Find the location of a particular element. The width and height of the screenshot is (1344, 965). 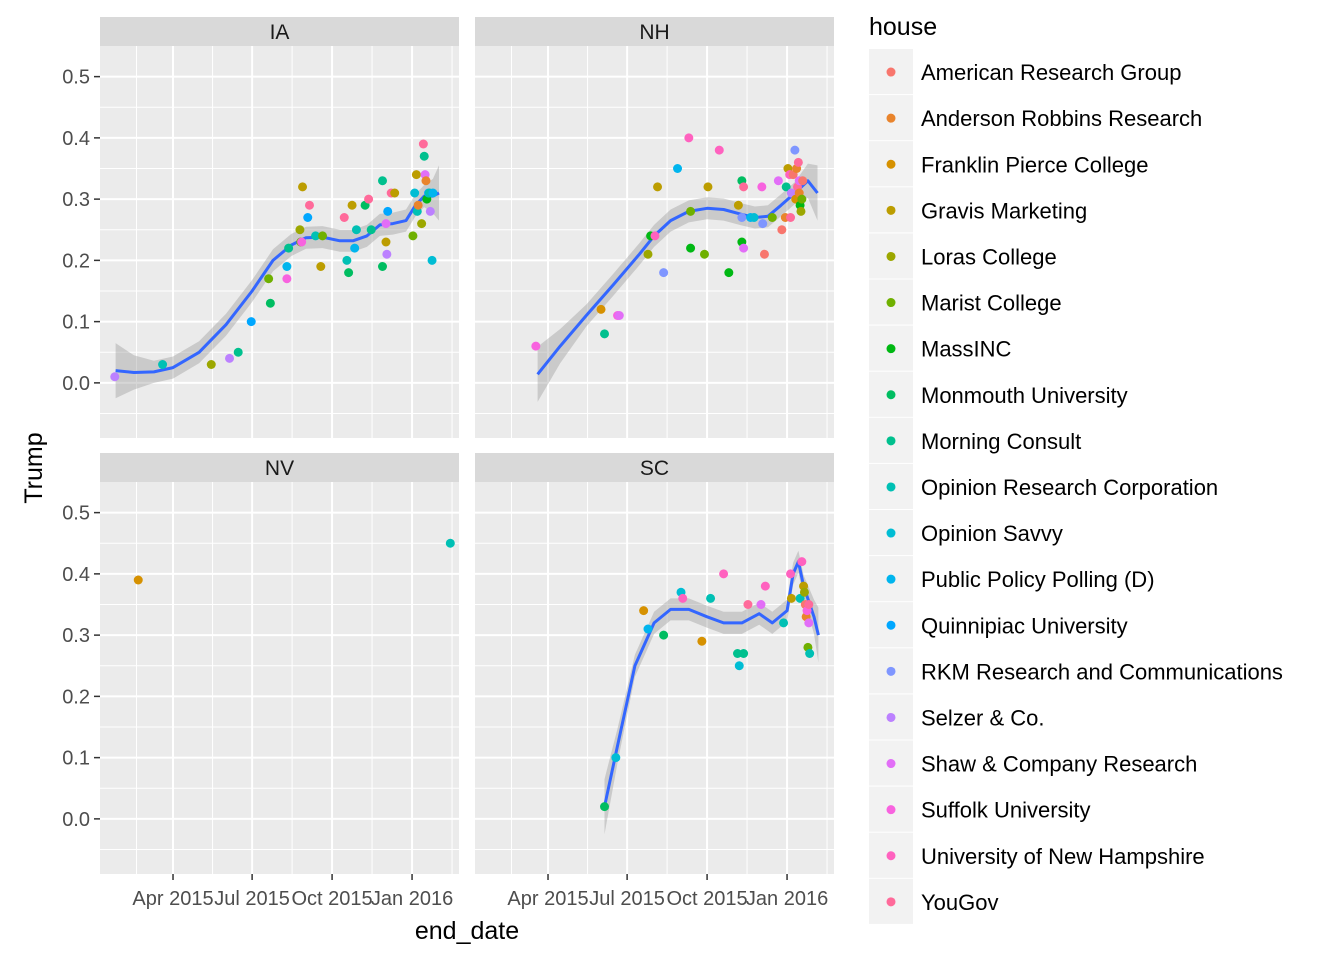

legend-label: Quinnipiac University is located at coordinates (1024, 625).